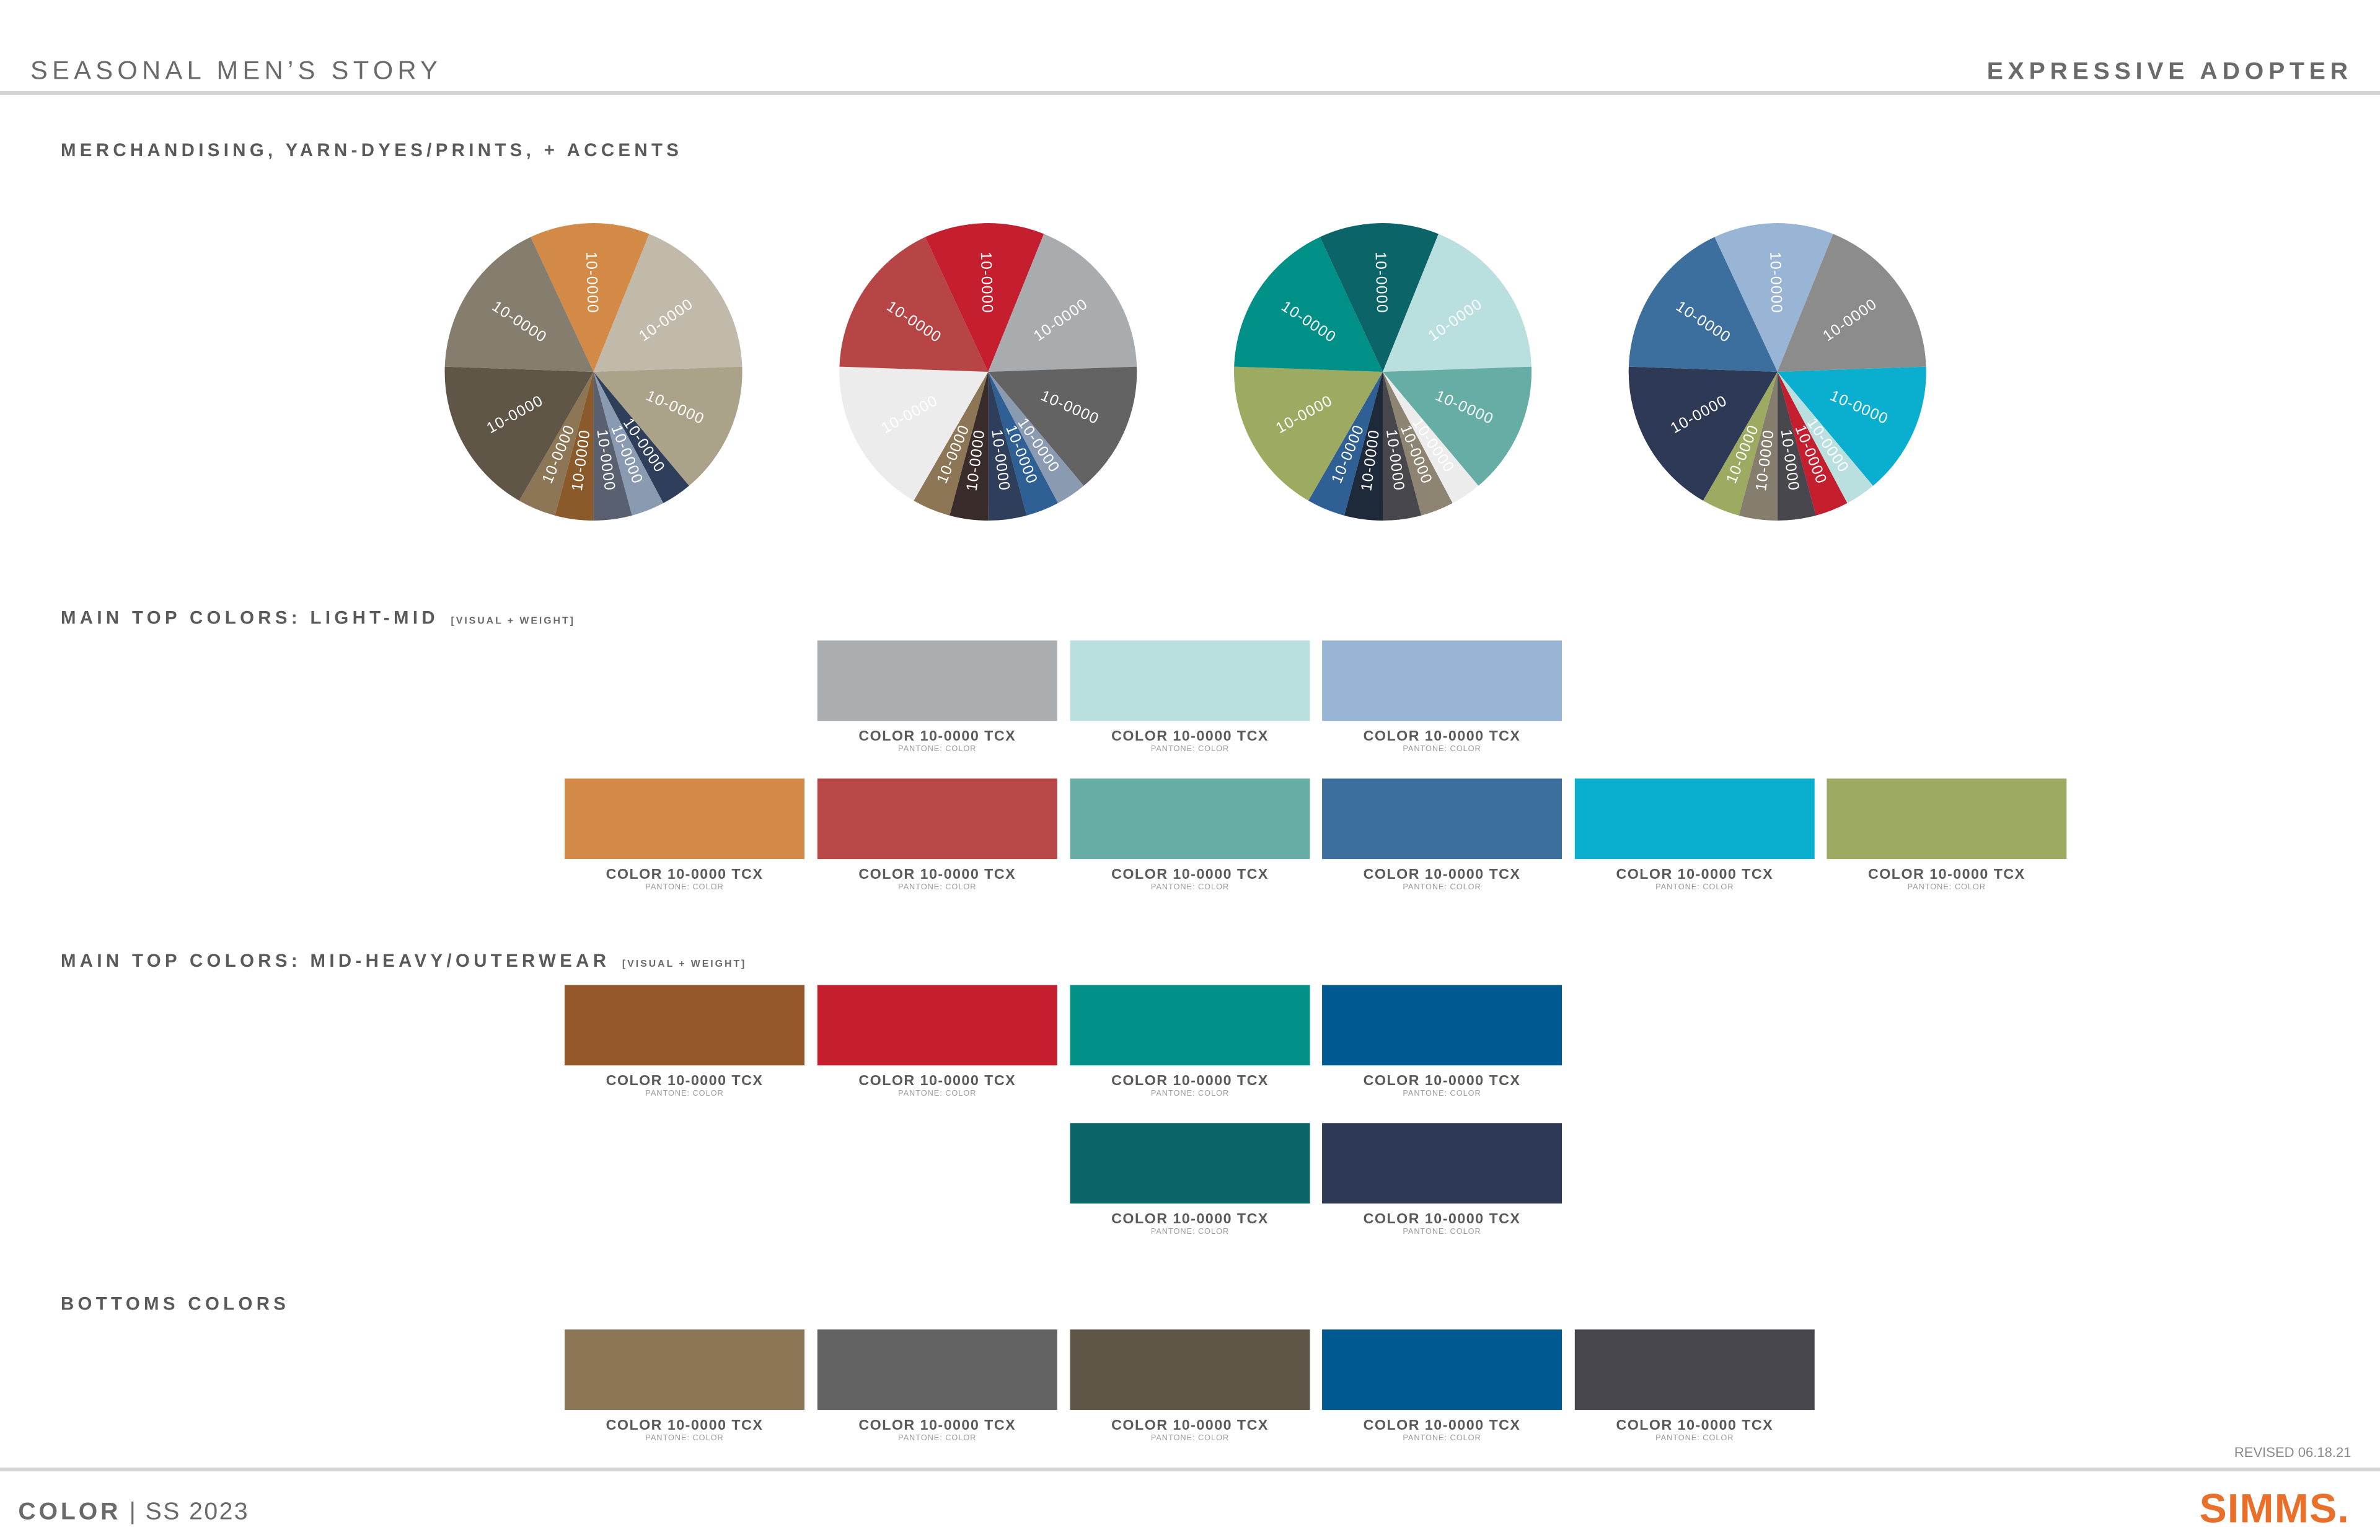  Describe the element at coordinates (1190, 92) in the screenshot. I see `header-rule` at that location.